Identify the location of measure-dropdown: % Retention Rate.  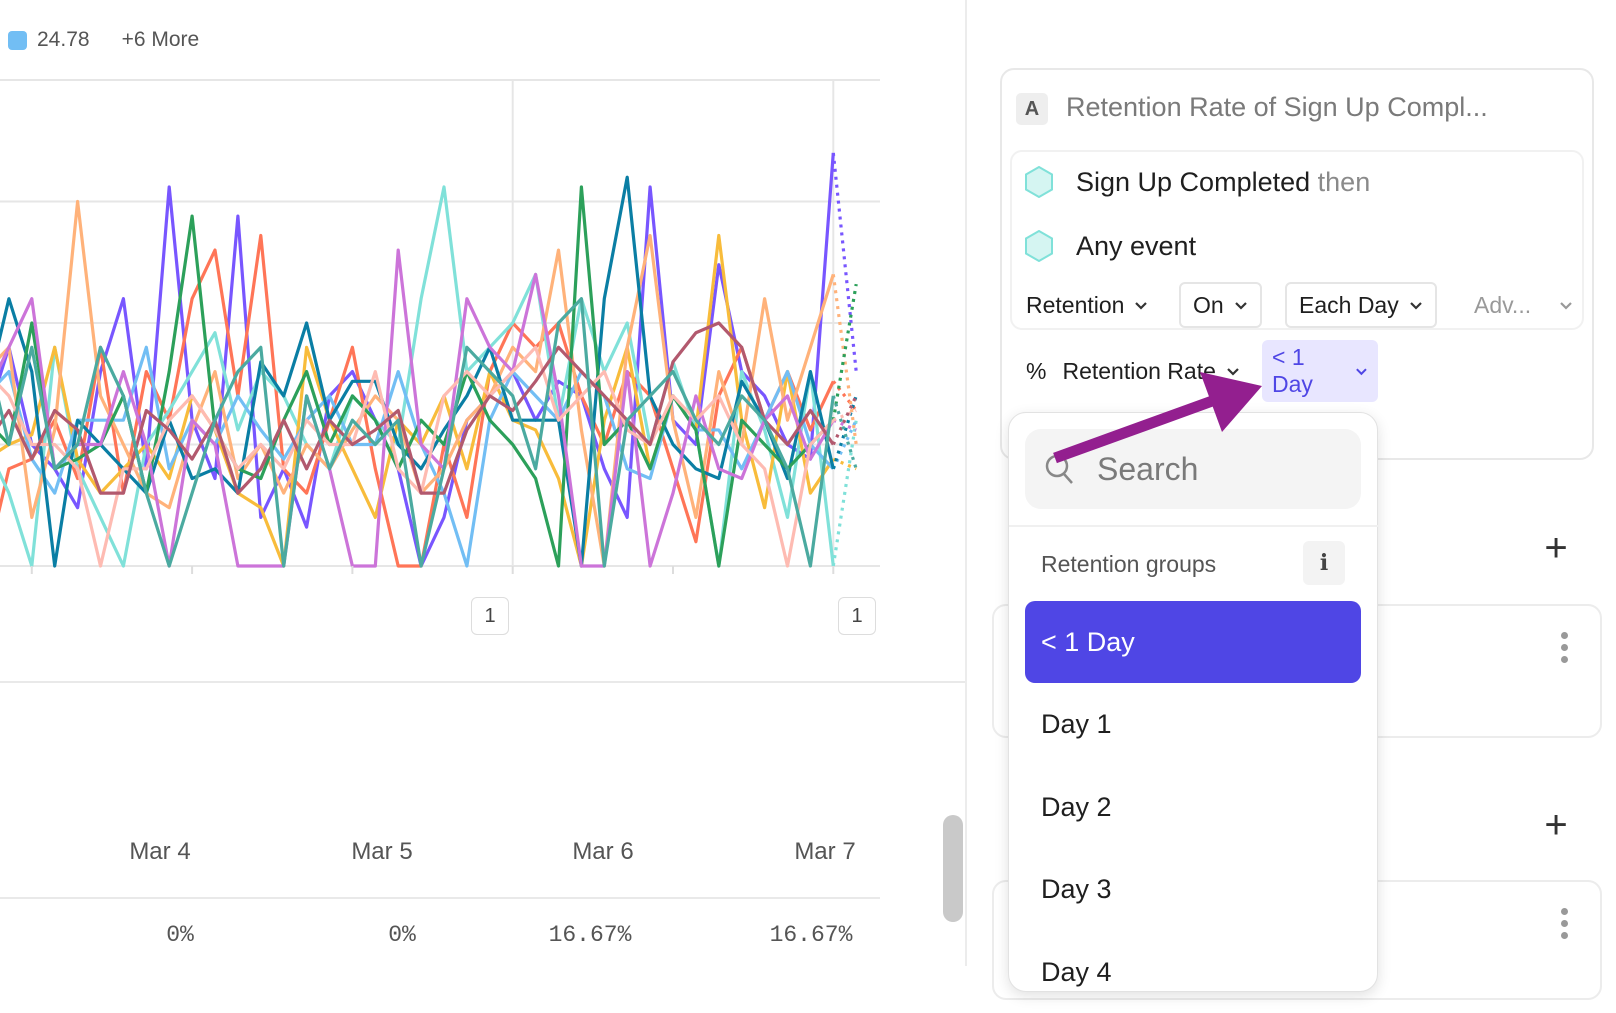
(1133, 371).